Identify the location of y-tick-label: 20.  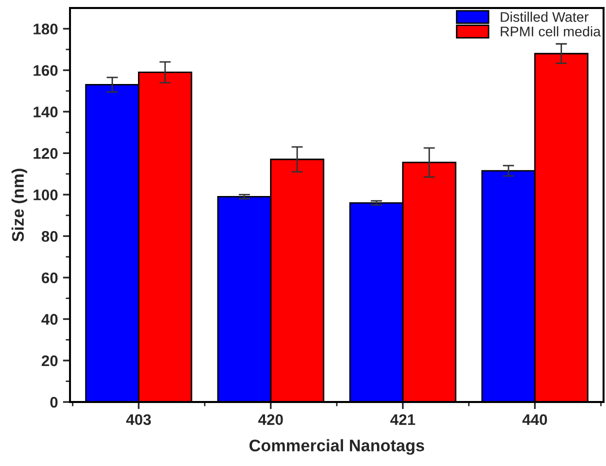
(50, 360).